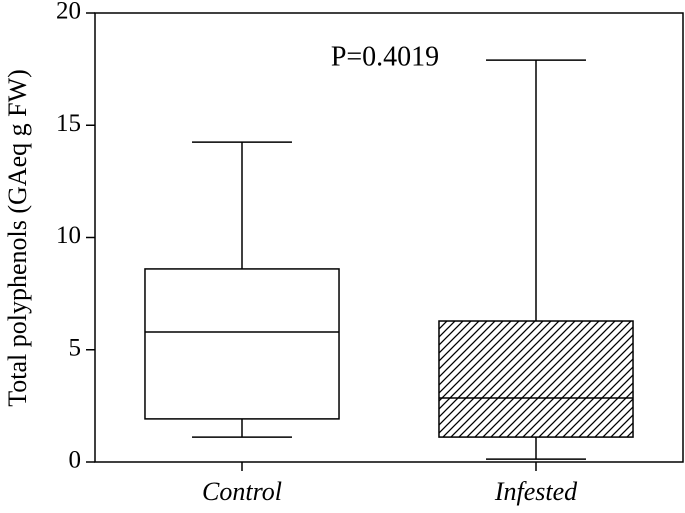 This screenshot has width=685, height=513. Describe the element at coordinates (536, 491) in the screenshot. I see `x-tick-label: Infested` at that location.